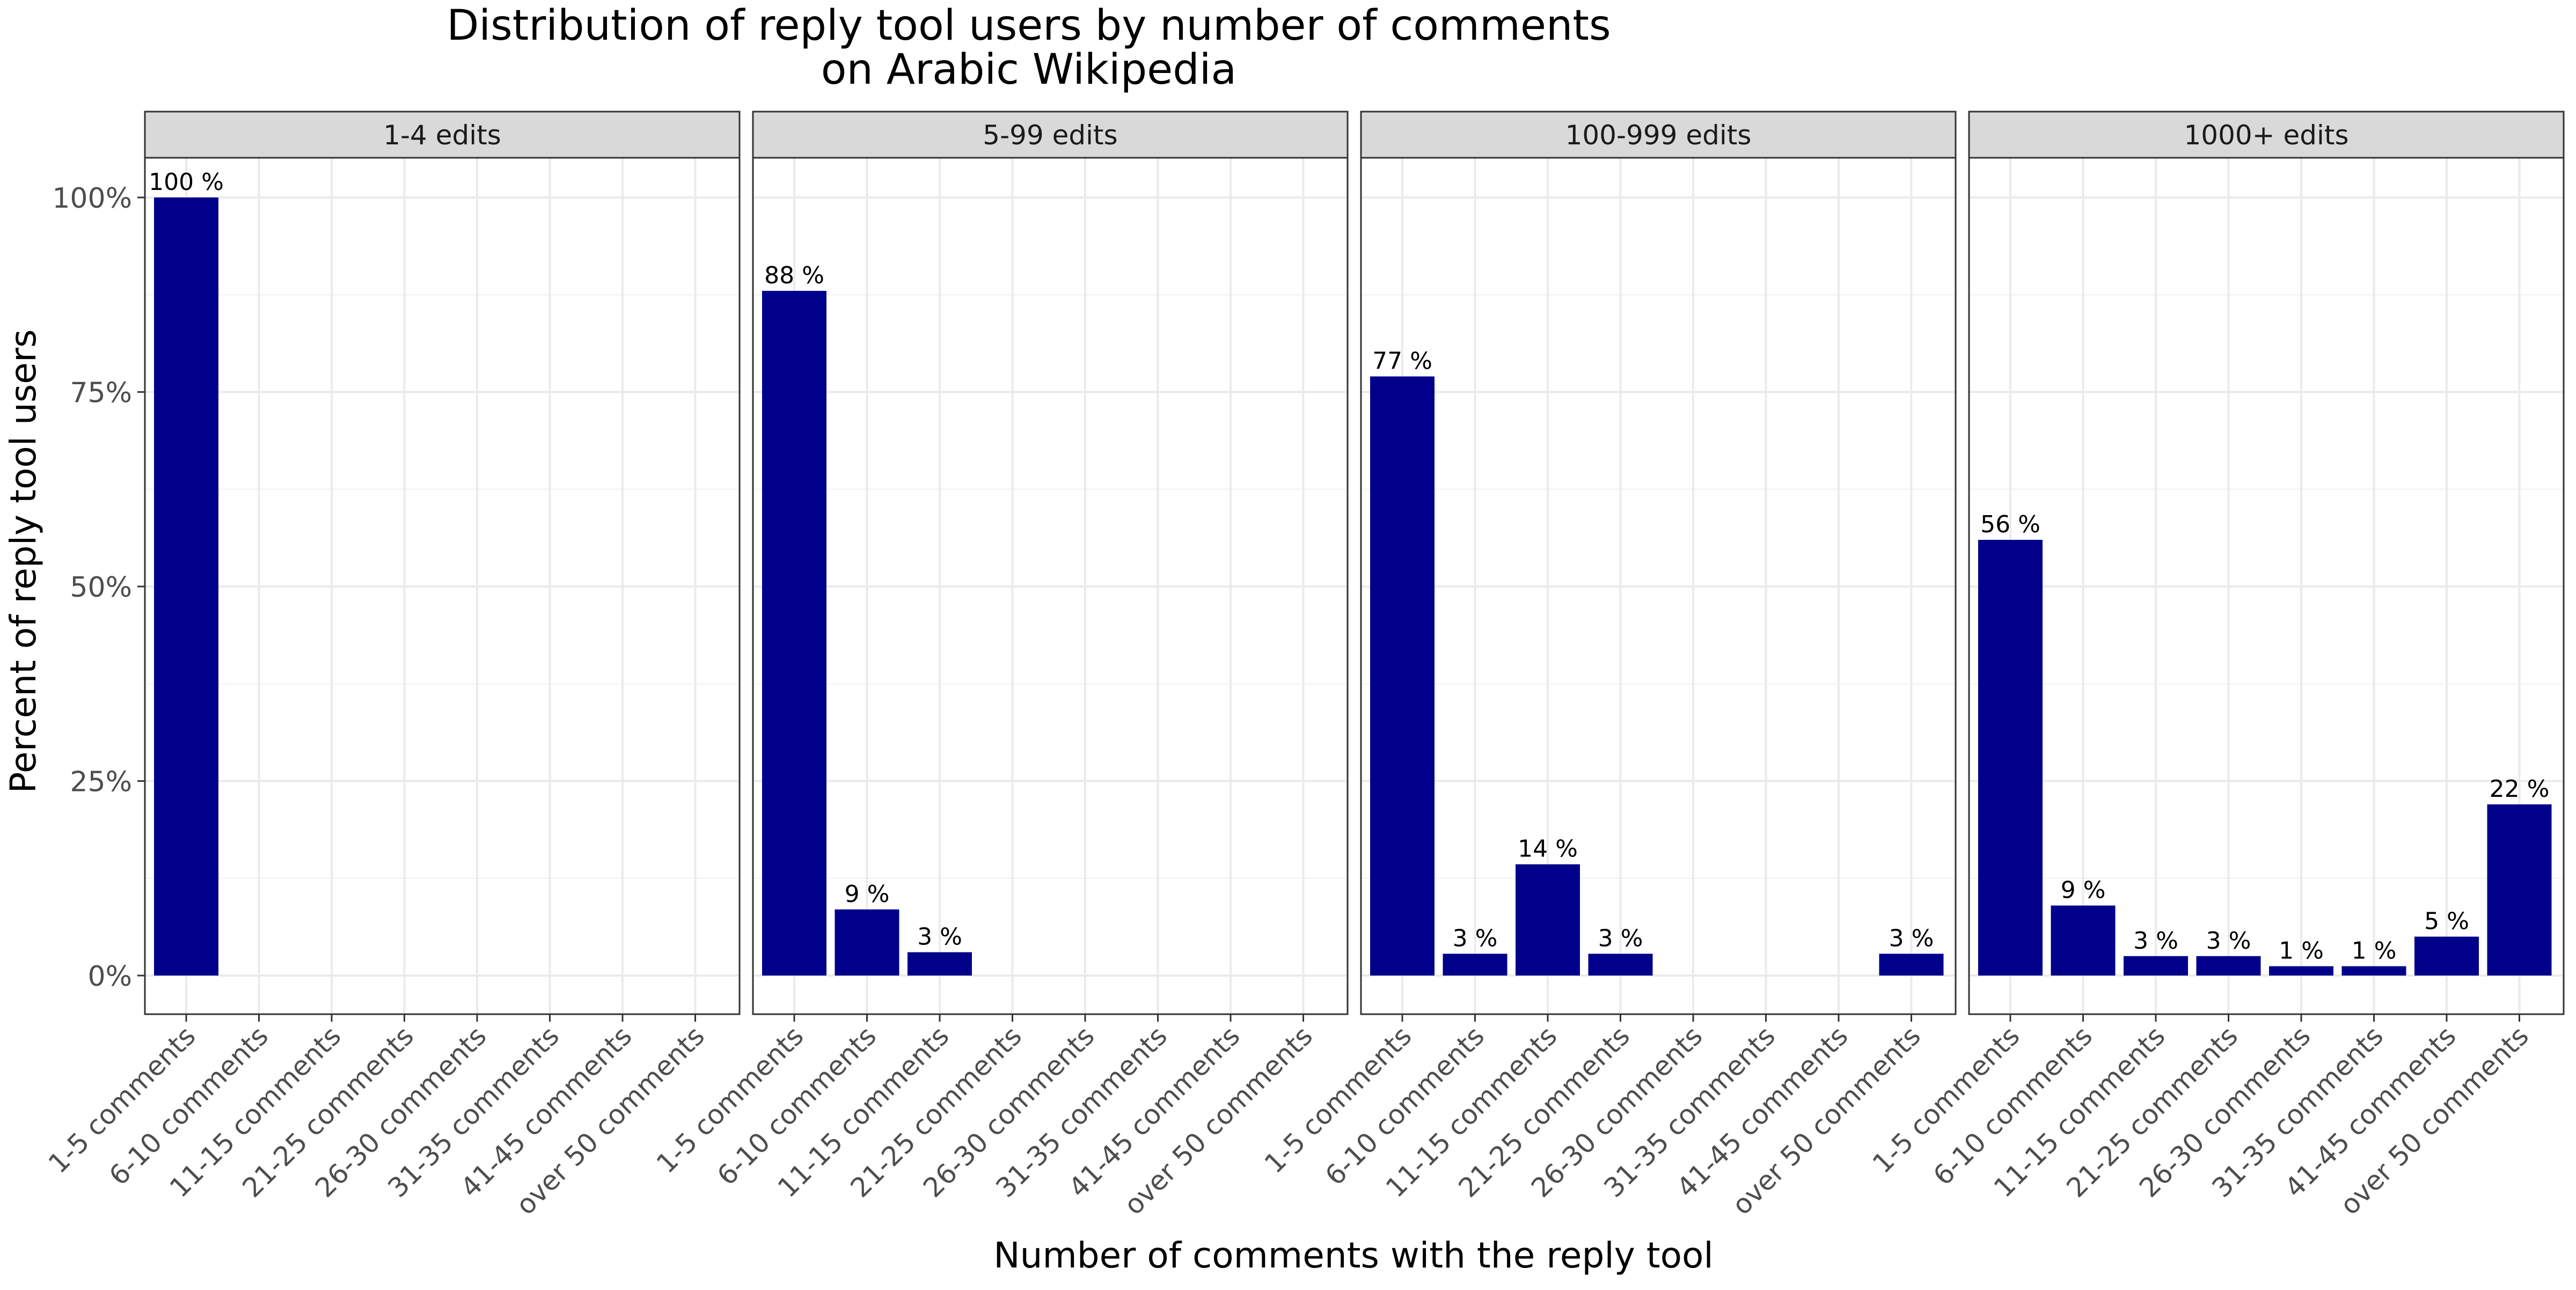  Describe the element at coordinates (1353, 1255) in the screenshot. I see `x-axis-title: Number of comments with the reply tool` at that location.